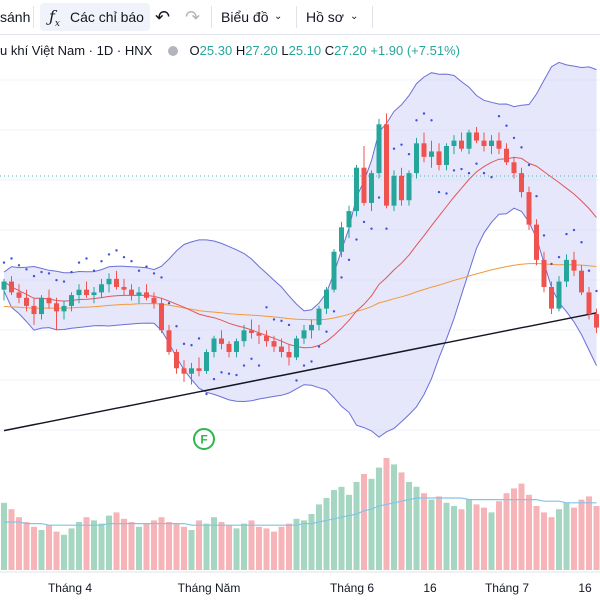  I want to click on close-key: C, so click(329, 50).